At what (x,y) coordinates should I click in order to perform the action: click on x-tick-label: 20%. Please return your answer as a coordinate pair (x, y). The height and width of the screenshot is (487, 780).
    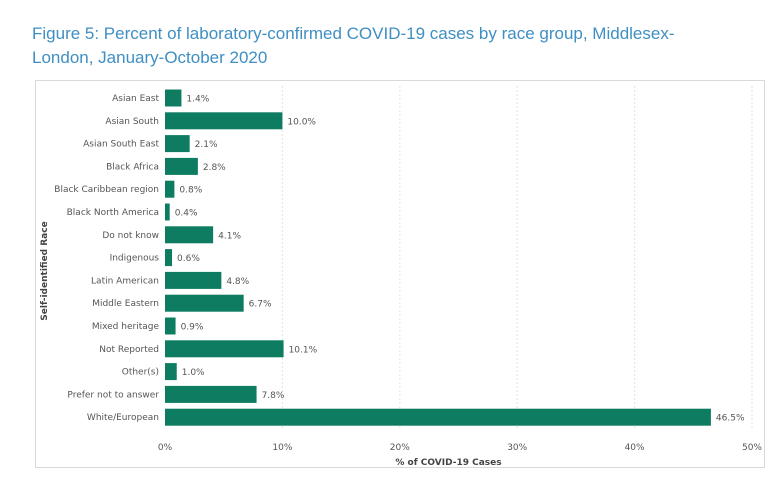
    Looking at the image, I should click on (400, 448).